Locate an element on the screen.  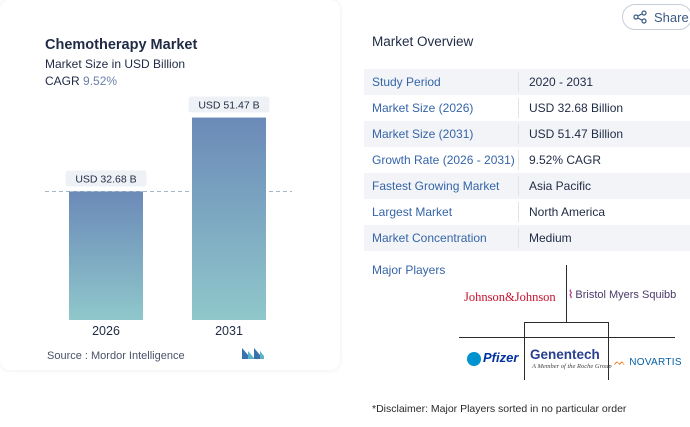
novartis-name: NOVARTIS is located at coordinates (655, 362).